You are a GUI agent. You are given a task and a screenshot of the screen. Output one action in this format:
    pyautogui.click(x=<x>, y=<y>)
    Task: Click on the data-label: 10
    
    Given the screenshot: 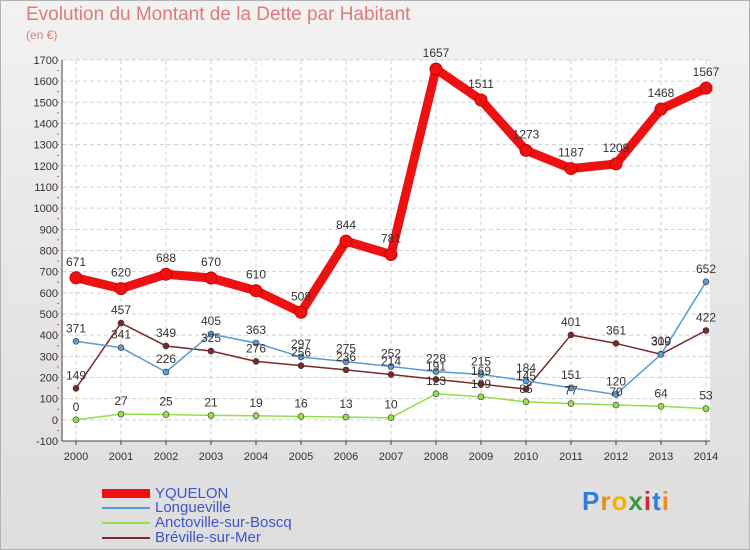 What is the action you would take?
    pyautogui.click(x=391, y=405)
    